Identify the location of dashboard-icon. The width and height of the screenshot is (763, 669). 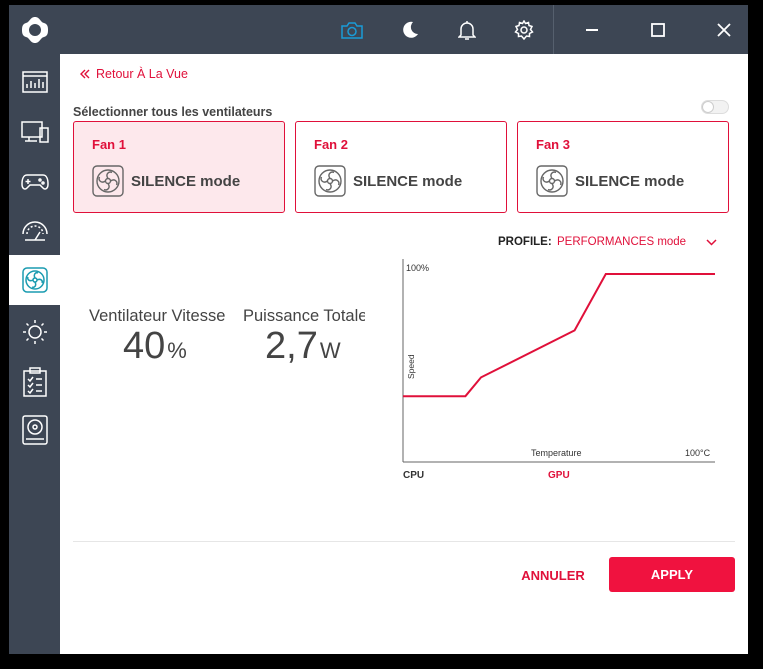
(34, 82).